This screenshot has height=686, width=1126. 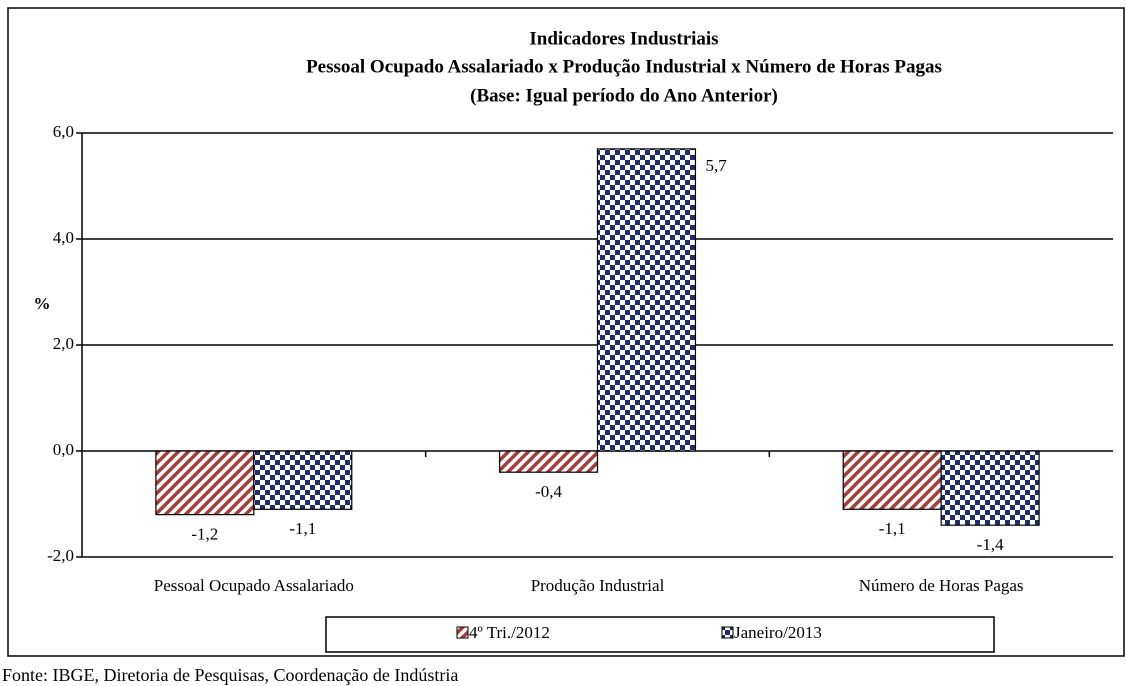 What do you see at coordinates (63, 131) in the screenshot?
I see `y-tick-label: 6,0` at bounding box center [63, 131].